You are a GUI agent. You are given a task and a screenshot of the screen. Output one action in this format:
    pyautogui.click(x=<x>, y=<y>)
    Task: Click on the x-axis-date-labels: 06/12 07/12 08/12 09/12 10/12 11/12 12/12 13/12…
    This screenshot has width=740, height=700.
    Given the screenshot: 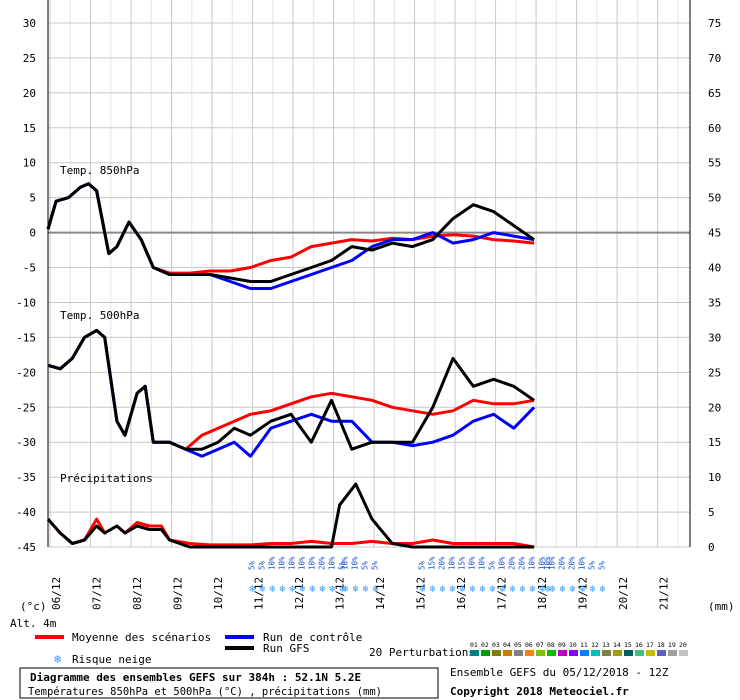 What is the action you would take?
    pyautogui.click(x=360, y=593)
    